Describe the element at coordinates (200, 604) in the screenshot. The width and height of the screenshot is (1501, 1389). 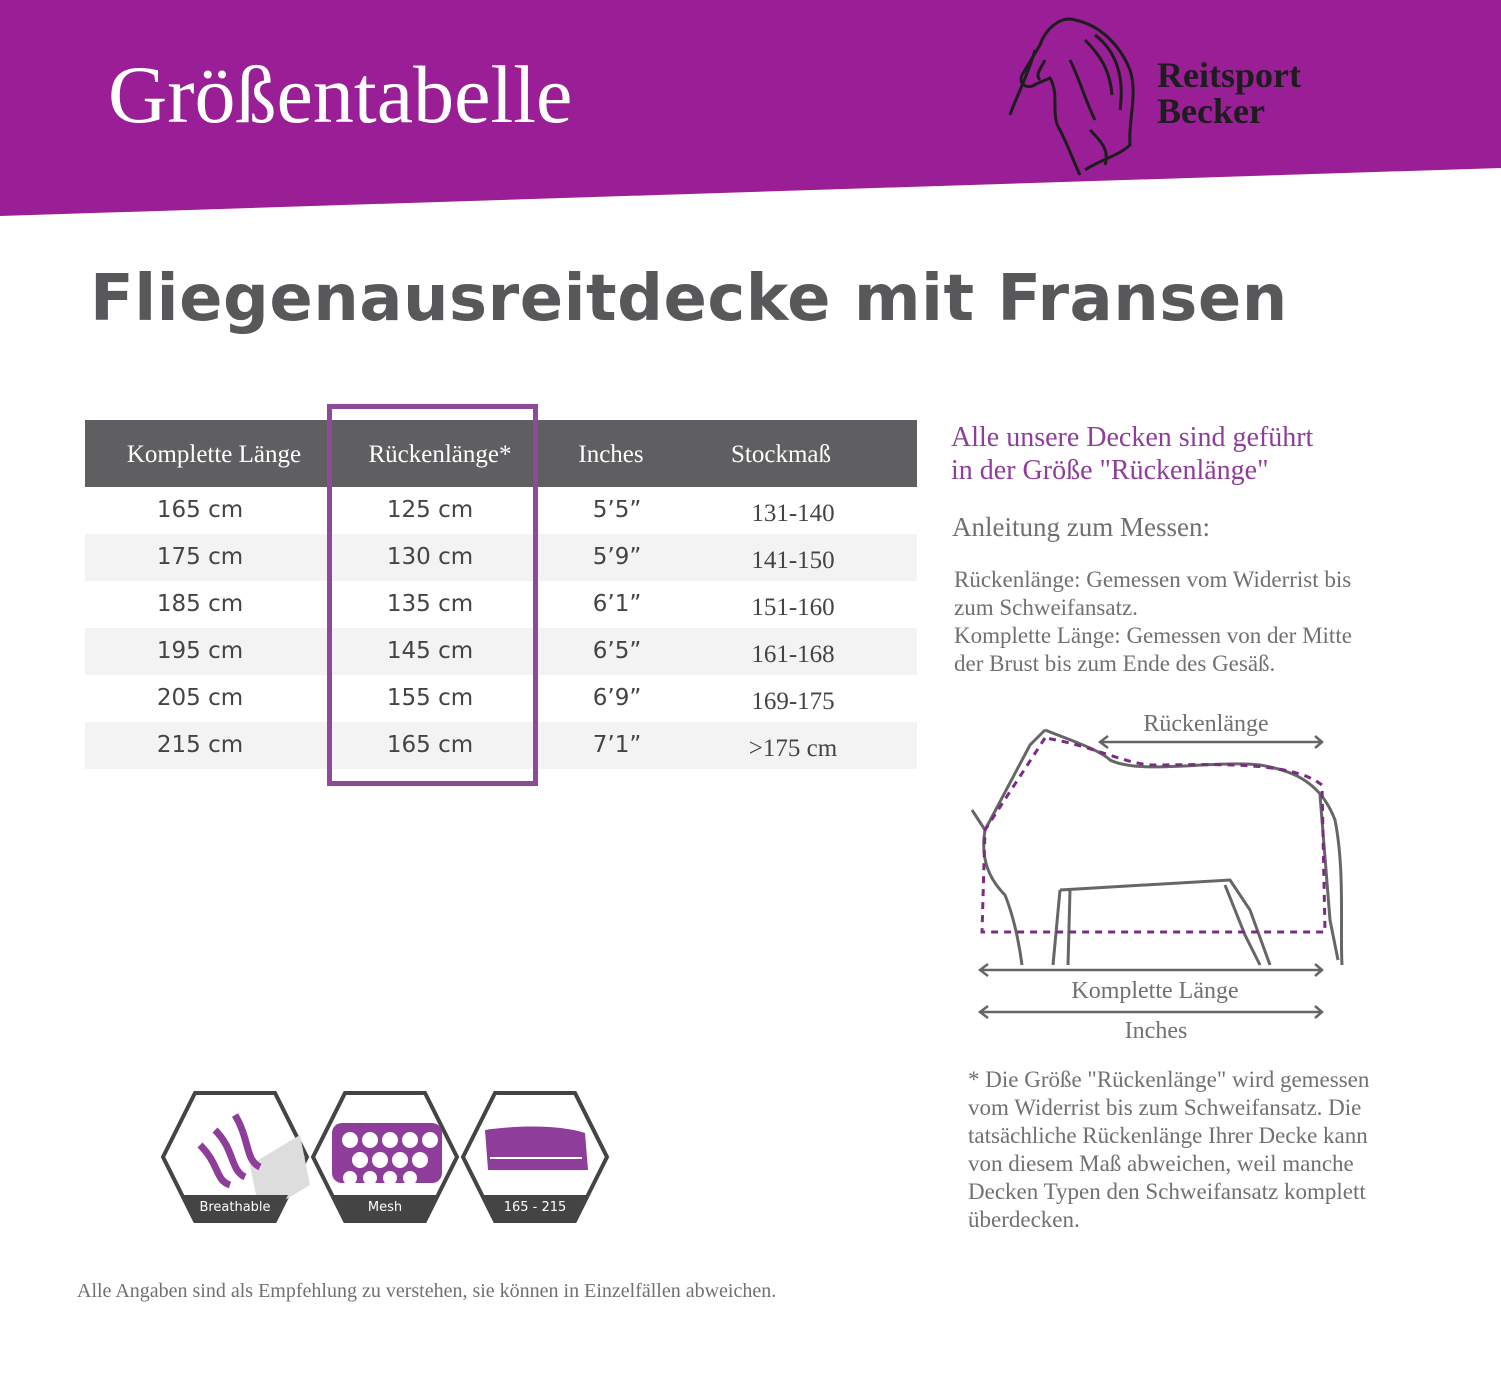
I see `table-cell: 185 cm` at that location.